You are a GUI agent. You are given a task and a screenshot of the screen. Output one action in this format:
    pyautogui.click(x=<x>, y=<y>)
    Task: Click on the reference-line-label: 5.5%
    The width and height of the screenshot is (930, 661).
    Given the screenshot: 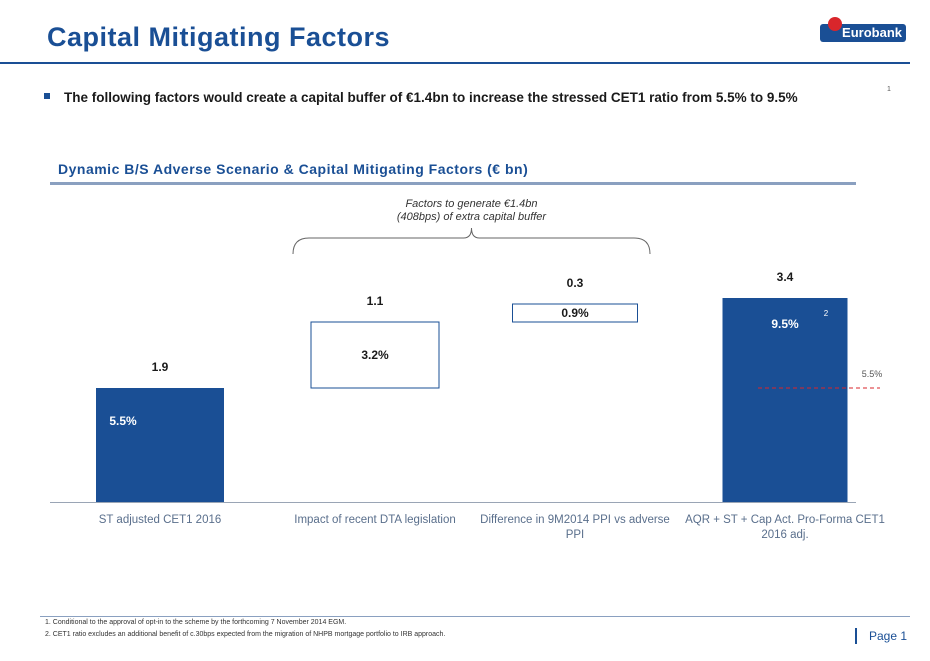 What is the action you would take?
    pyautogui.click(x=872, y=374)
    